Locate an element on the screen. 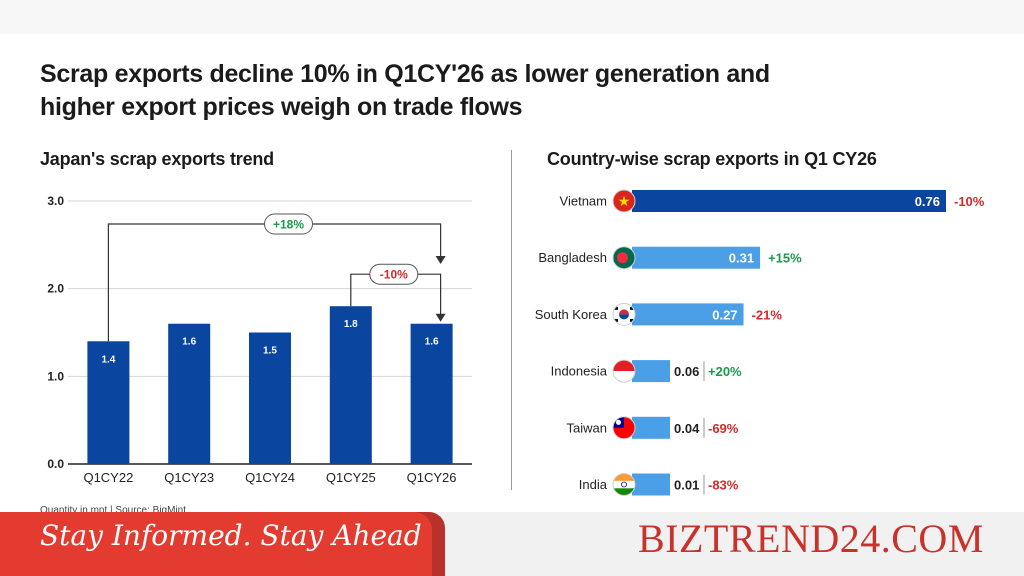  bar-value-label: 1.4 is located at coordinates (108, 359).